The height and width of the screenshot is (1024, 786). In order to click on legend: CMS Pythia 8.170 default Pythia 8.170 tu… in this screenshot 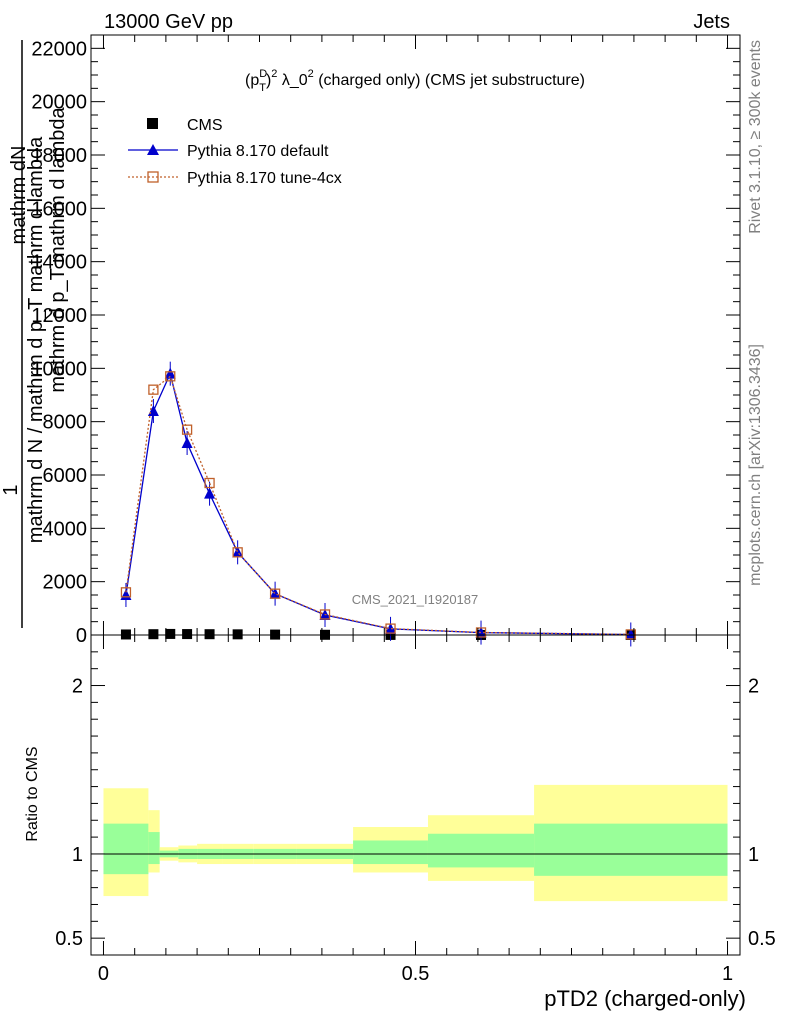, I will do `click(235, 152)`.